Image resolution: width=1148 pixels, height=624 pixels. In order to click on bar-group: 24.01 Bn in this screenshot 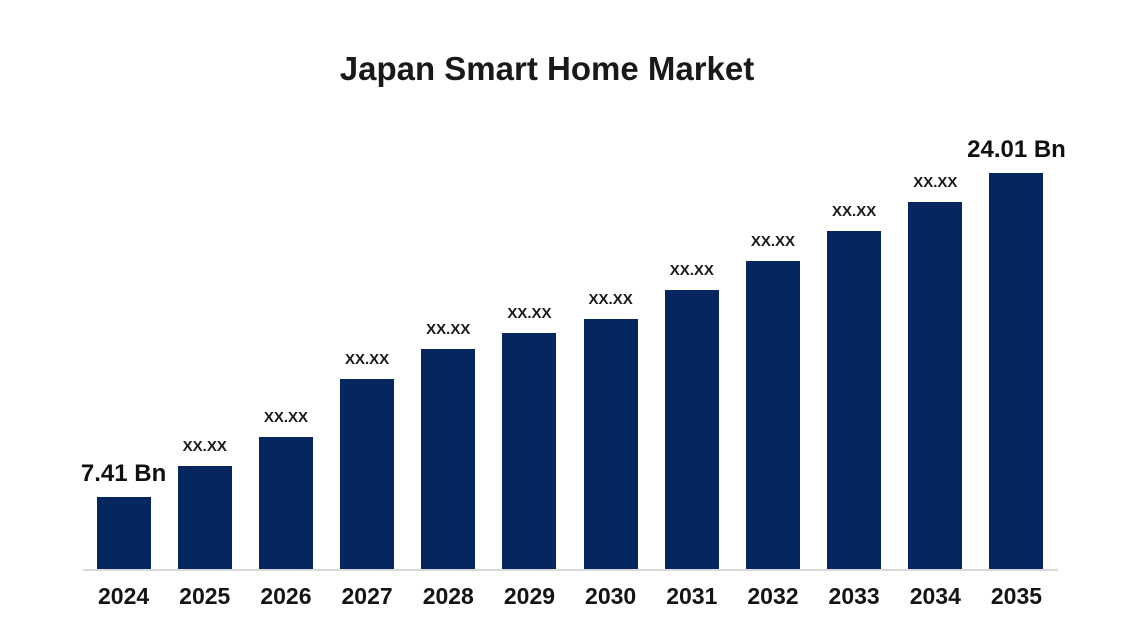, I will do `click(1016, 354)`.